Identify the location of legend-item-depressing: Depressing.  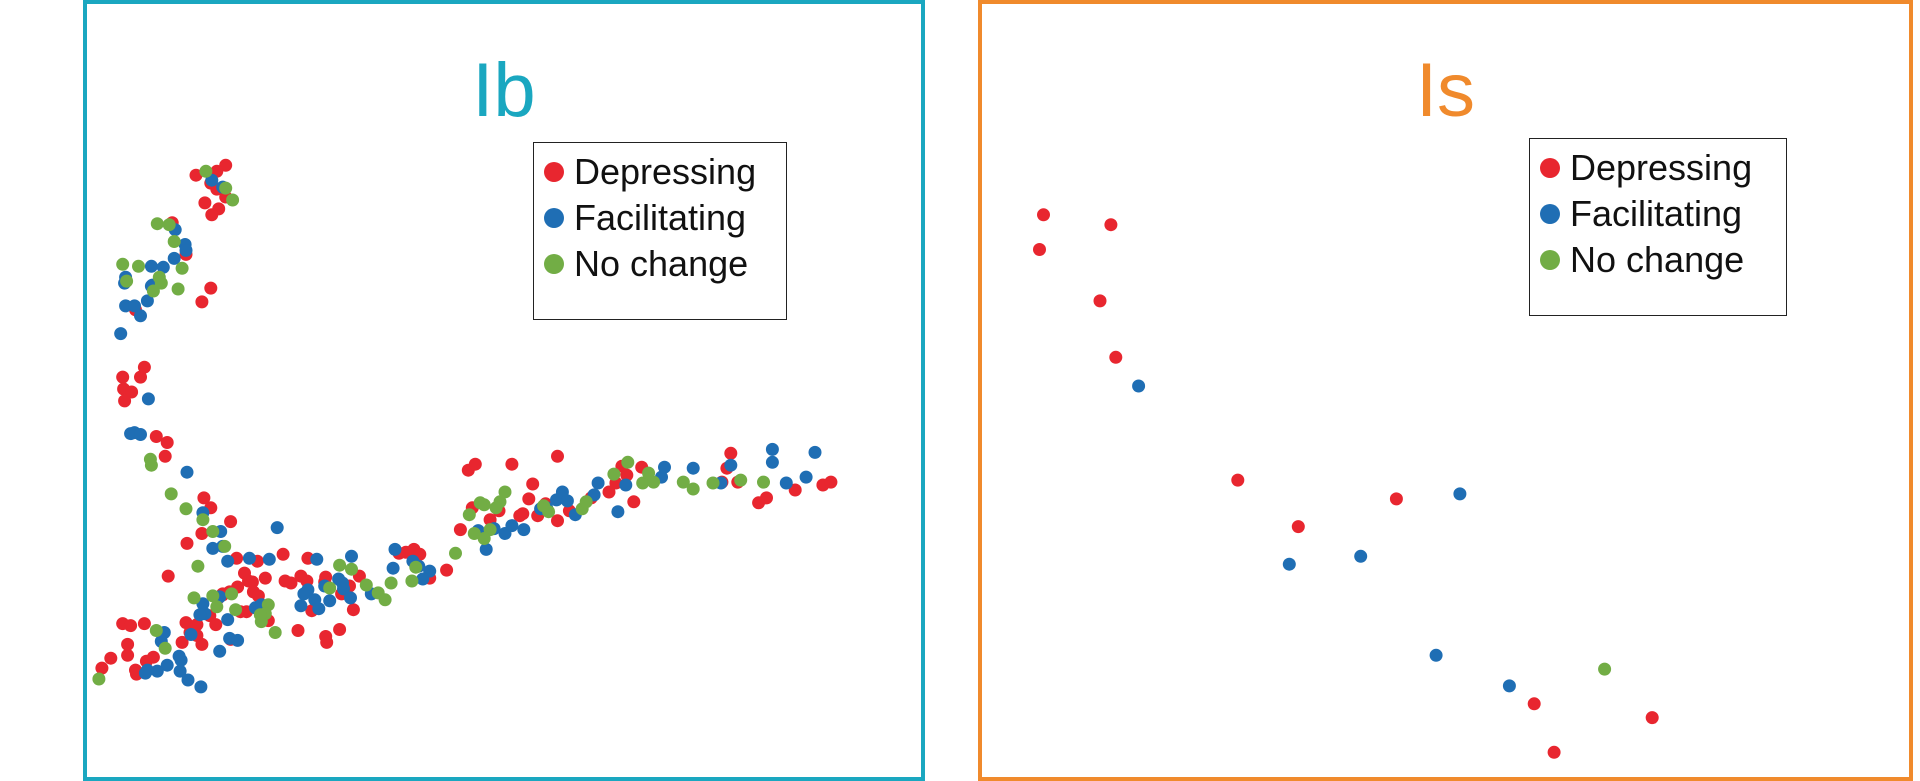
(660, 172).